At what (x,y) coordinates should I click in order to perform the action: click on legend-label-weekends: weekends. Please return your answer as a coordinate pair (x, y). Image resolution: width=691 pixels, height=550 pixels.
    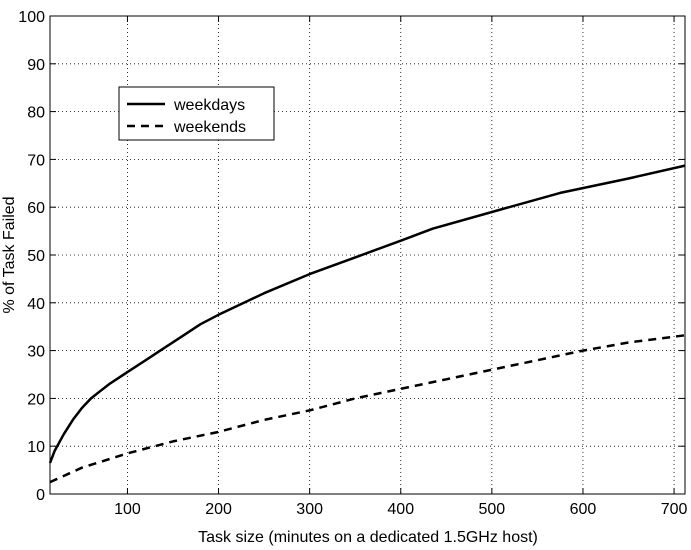
    Looking at the image, I should click on (209, 127).